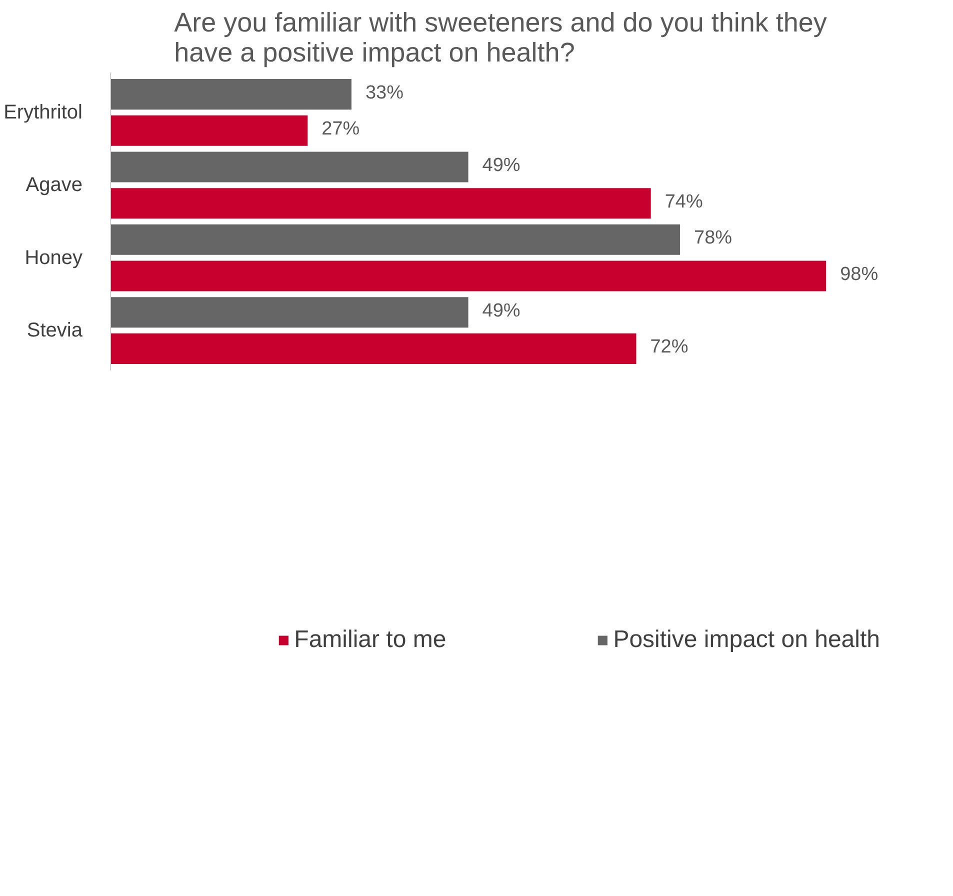 The height and width of the screenshot is (896, 953). I want to click on y-tick-label: Agave, so click(54, 185).